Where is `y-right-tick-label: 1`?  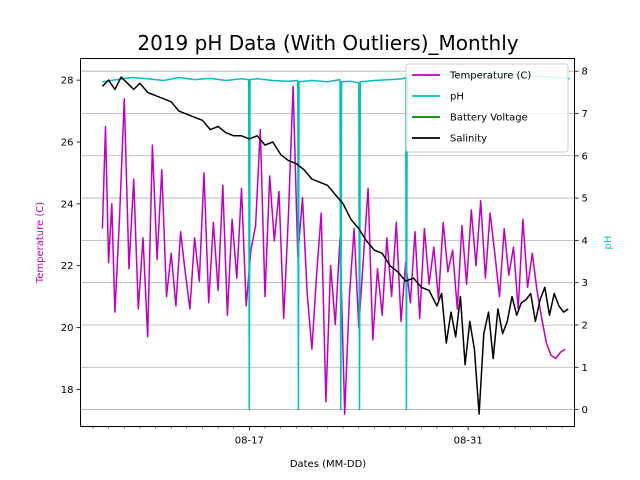
y-right-tick-label: 1 is located at coordinates (585, 368).